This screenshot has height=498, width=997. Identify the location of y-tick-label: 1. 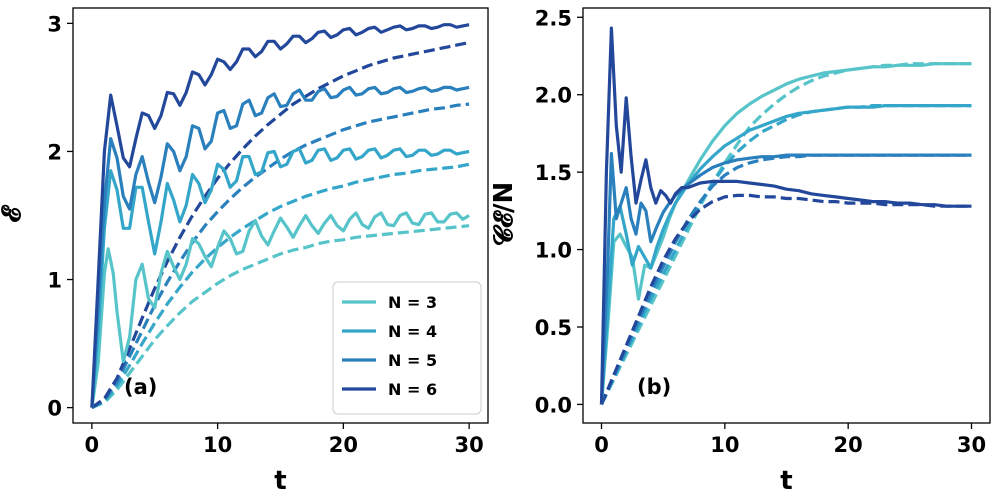
(54, 281).